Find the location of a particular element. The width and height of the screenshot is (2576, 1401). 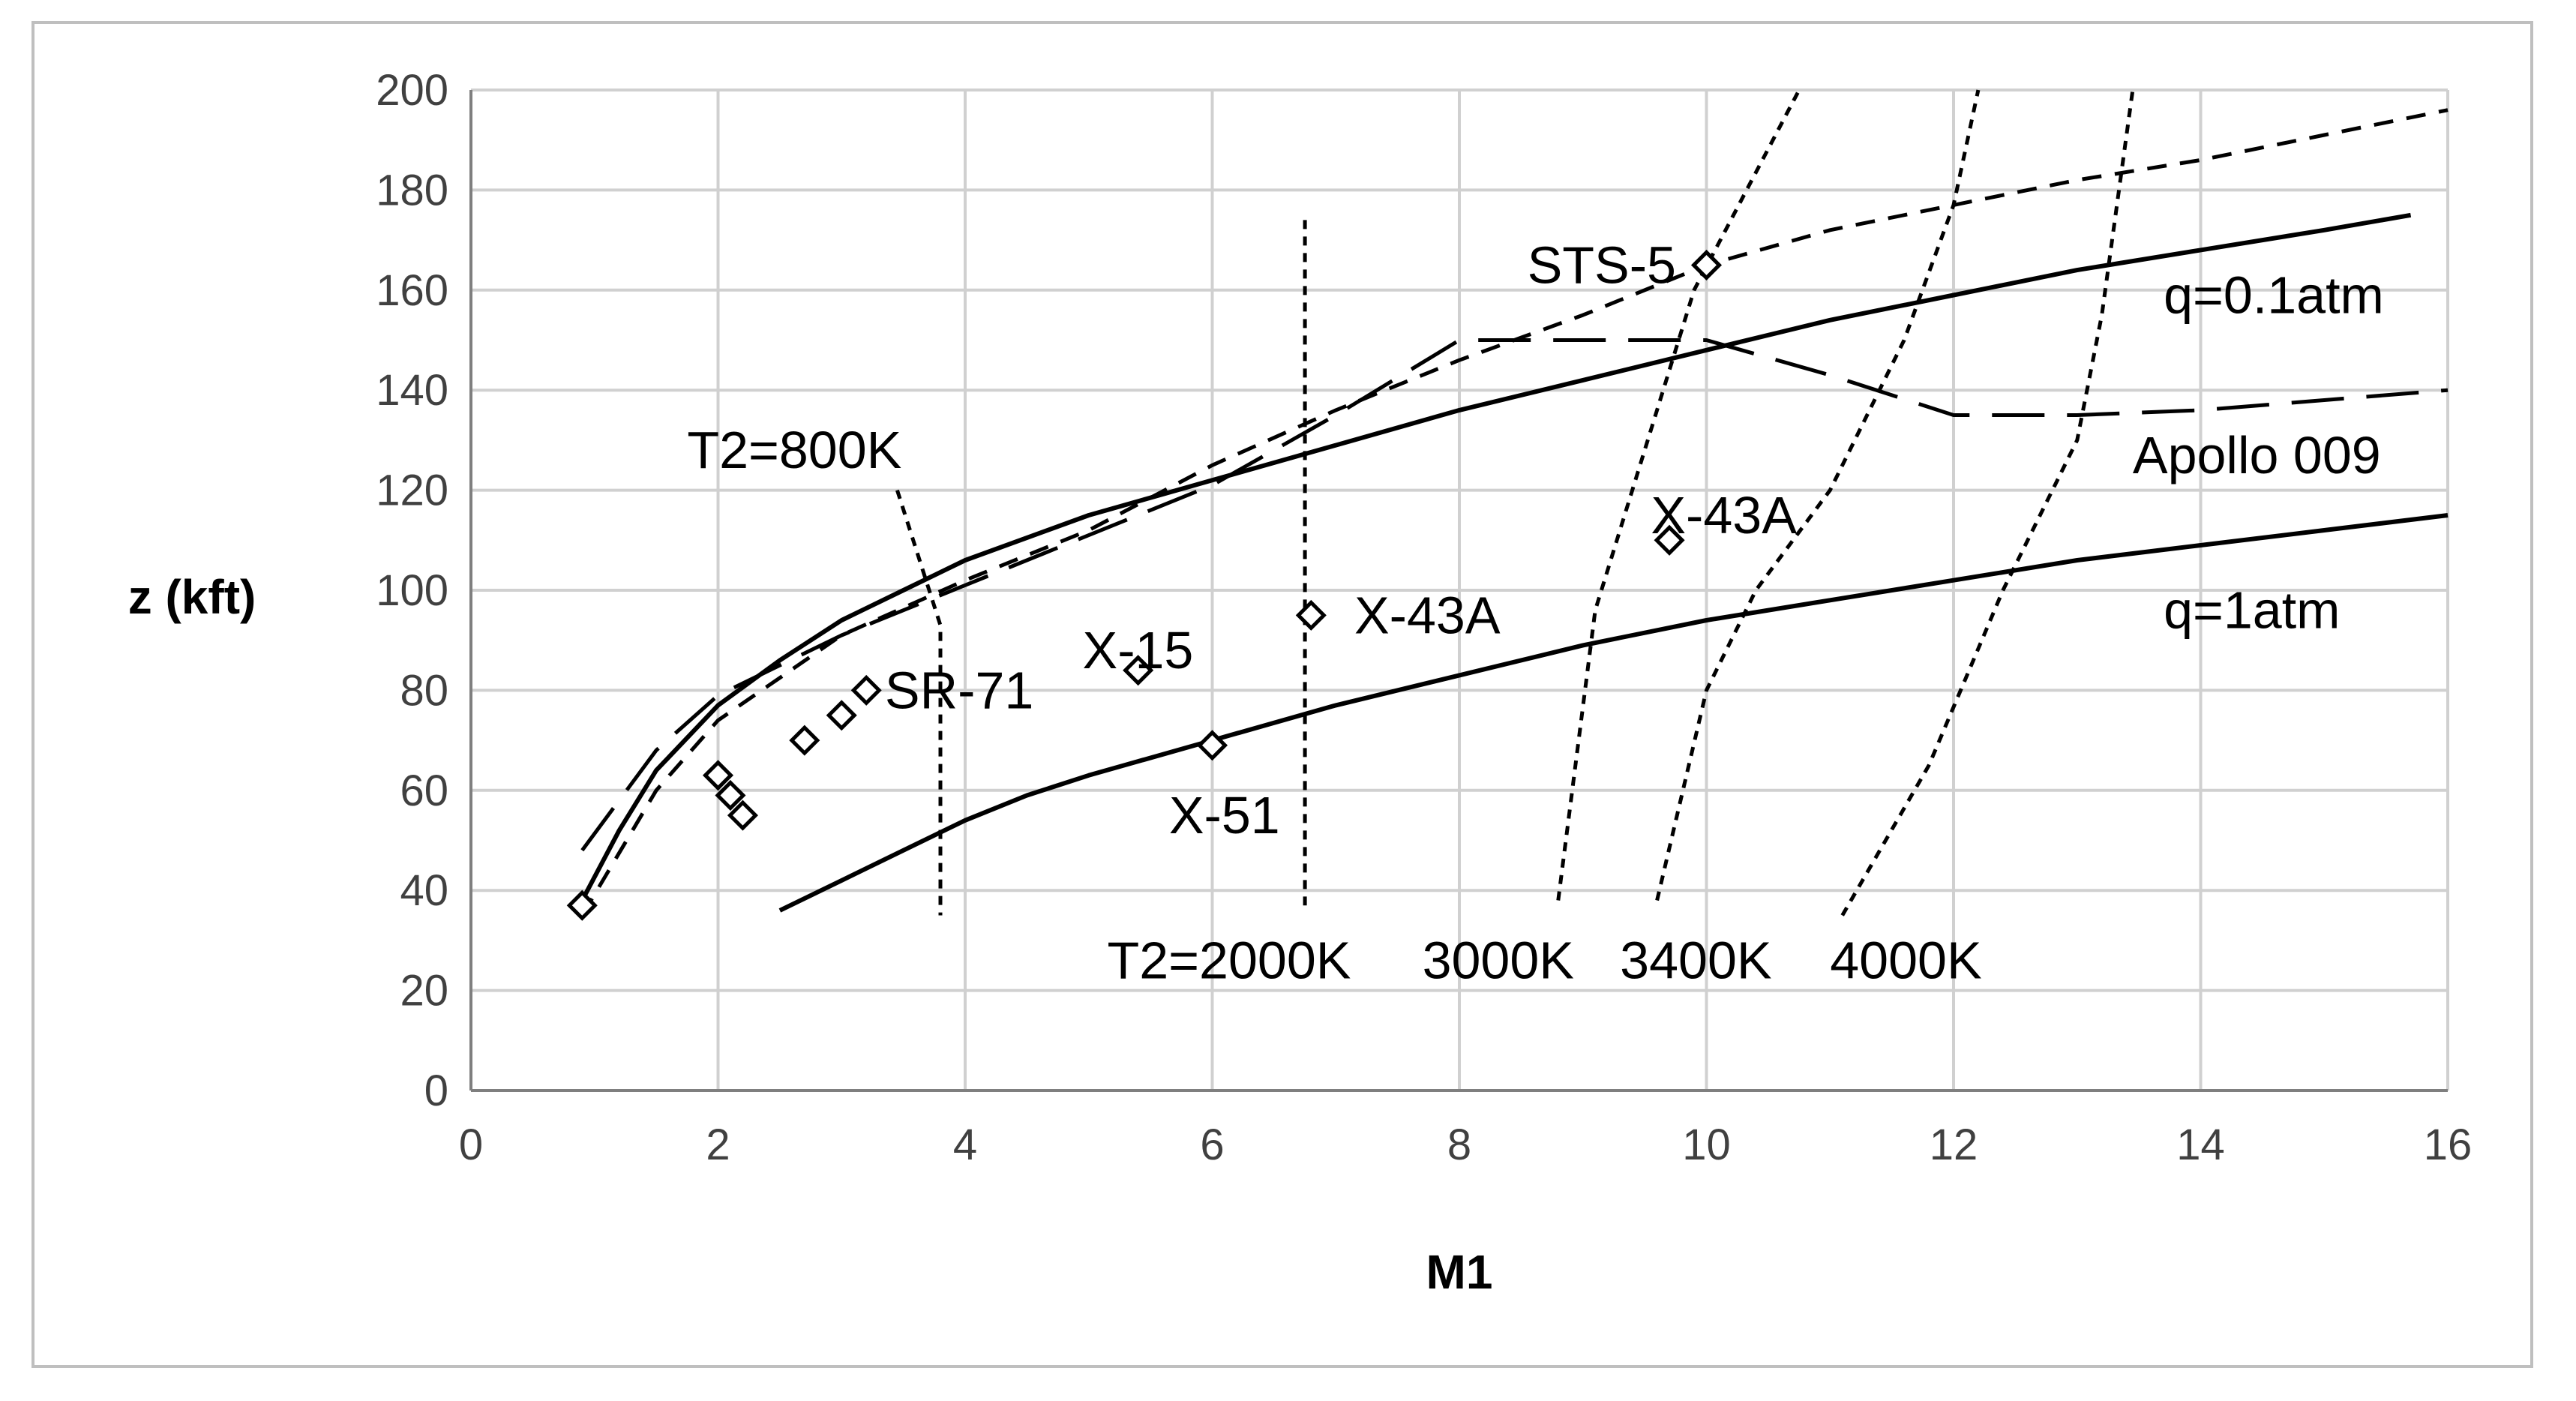

x-tick-label: 14 is located at coordinates (2200, 1144).